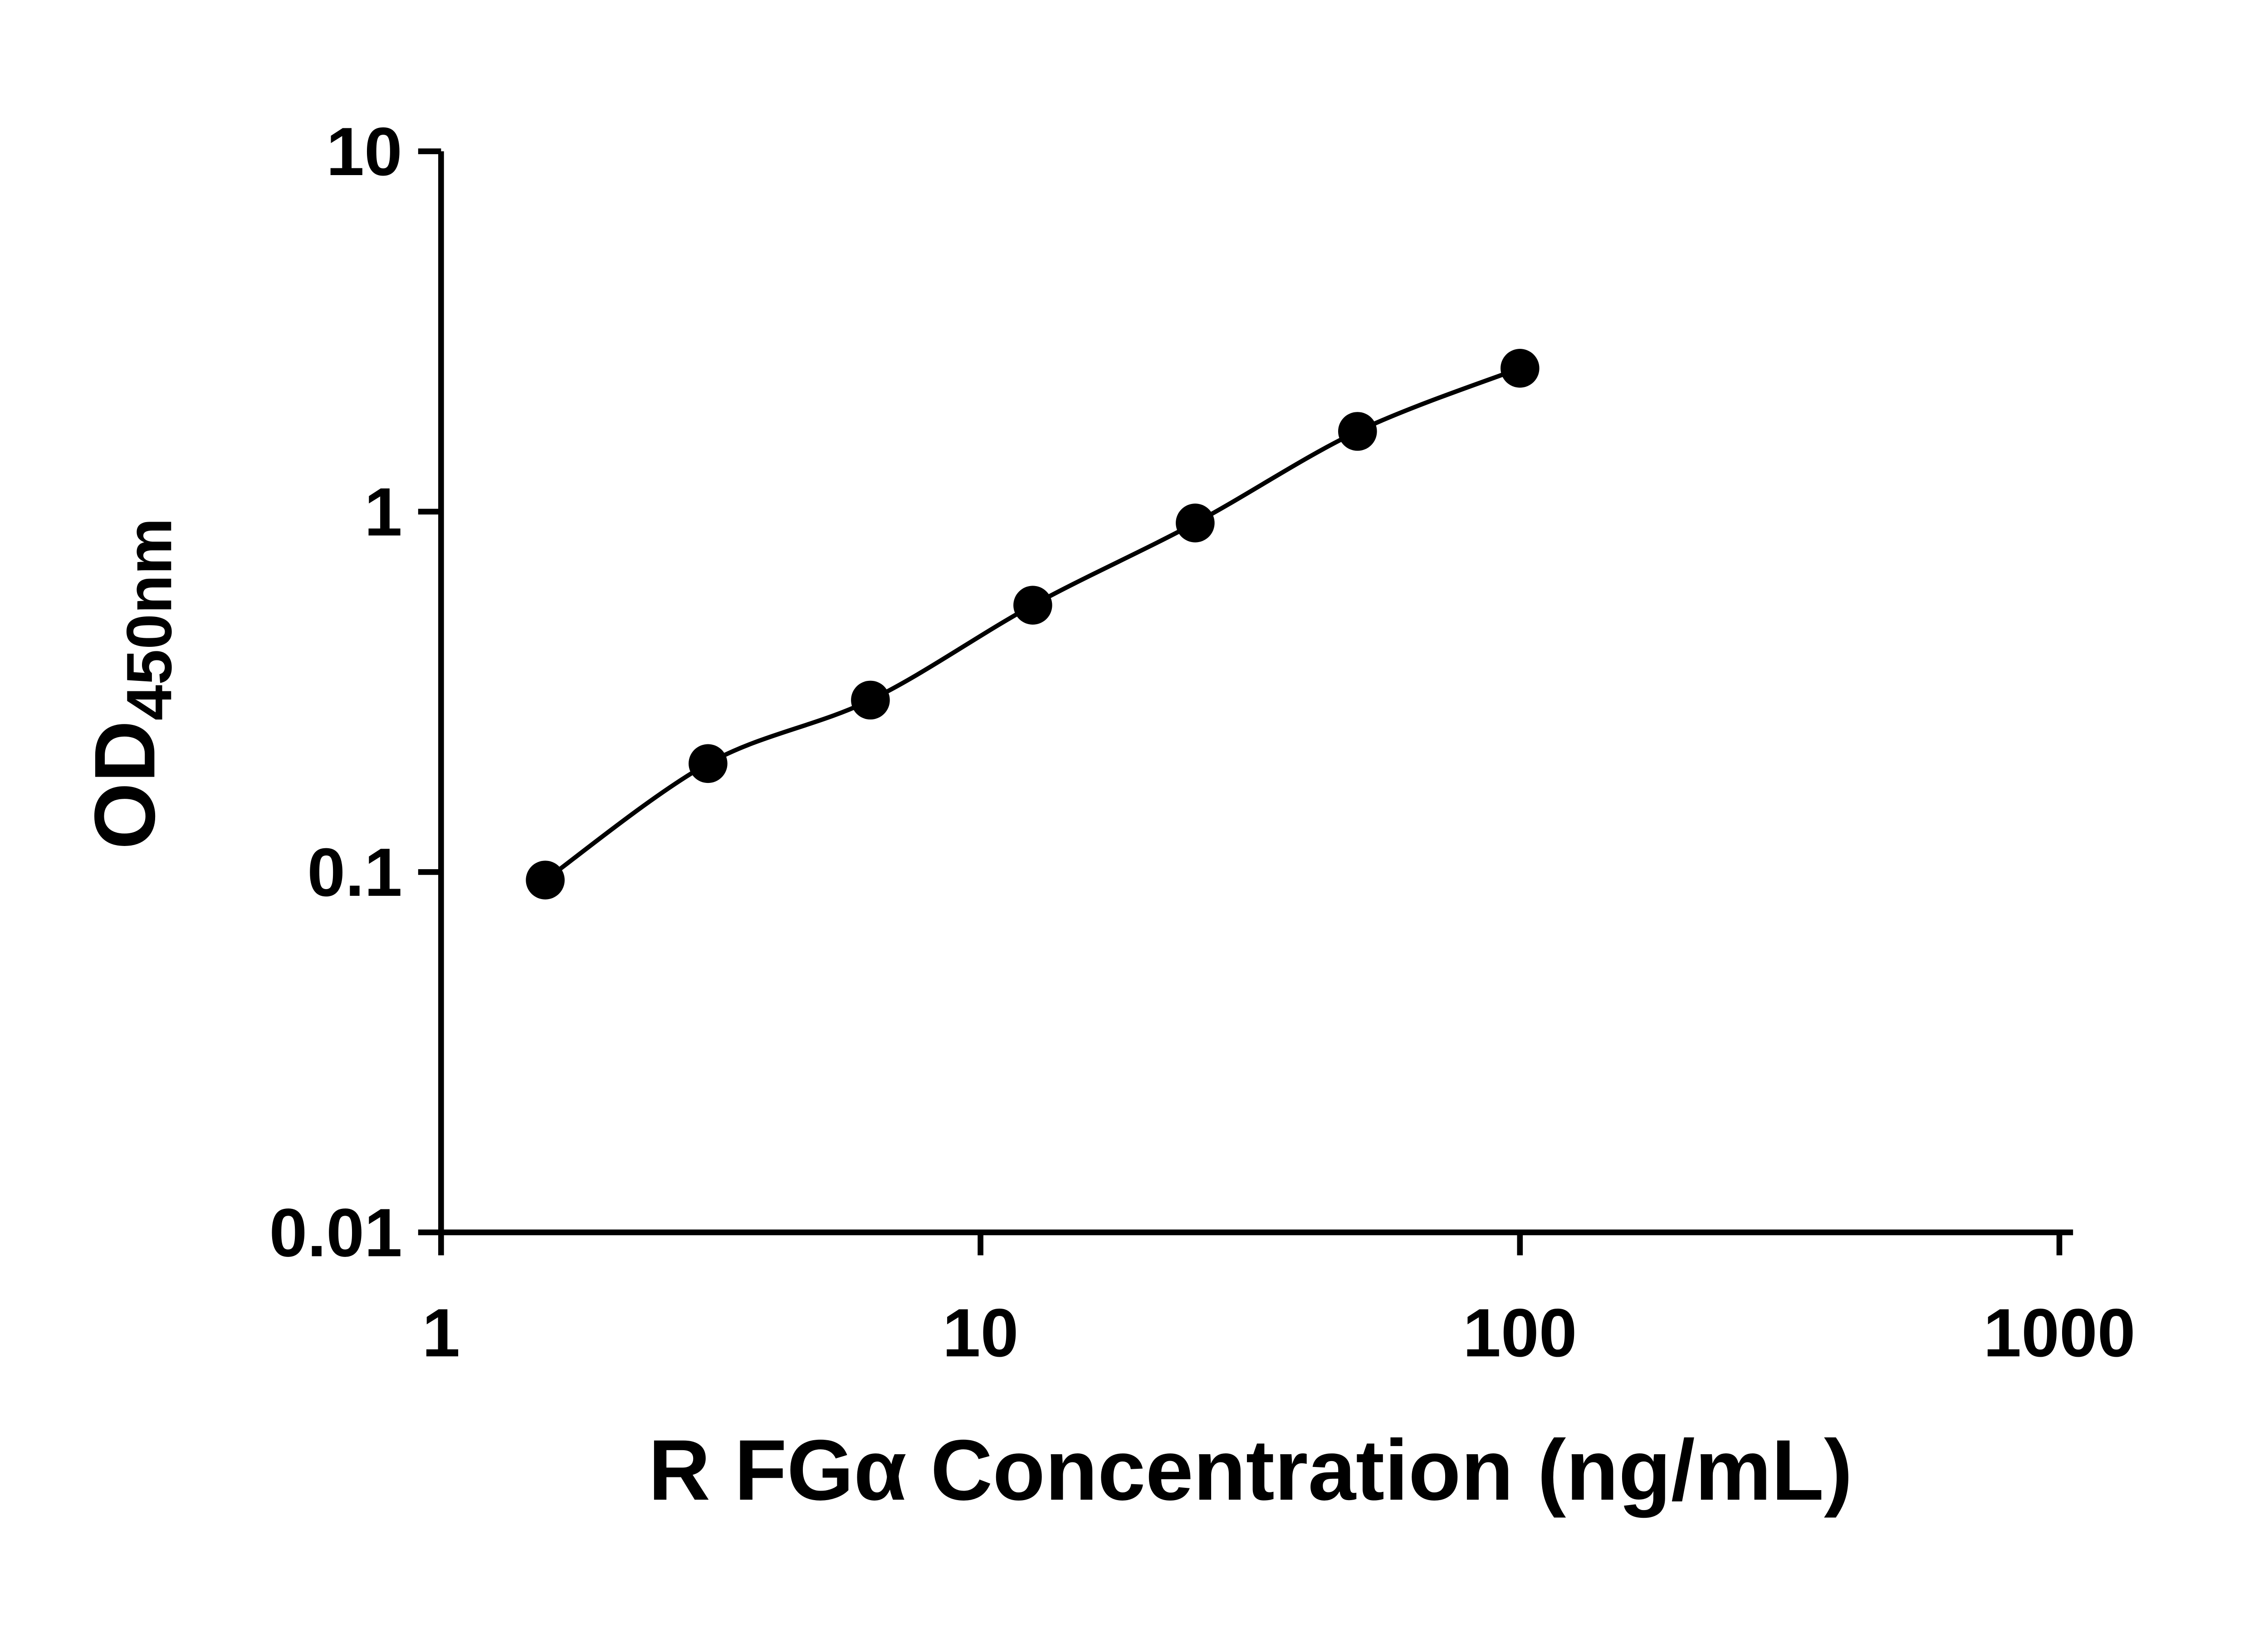 The height and width of the screenshot is (1633, 2268). Describe the element at coordinates (383, 512) in the screenshot. I see `y-tick-label: 1` at that location.